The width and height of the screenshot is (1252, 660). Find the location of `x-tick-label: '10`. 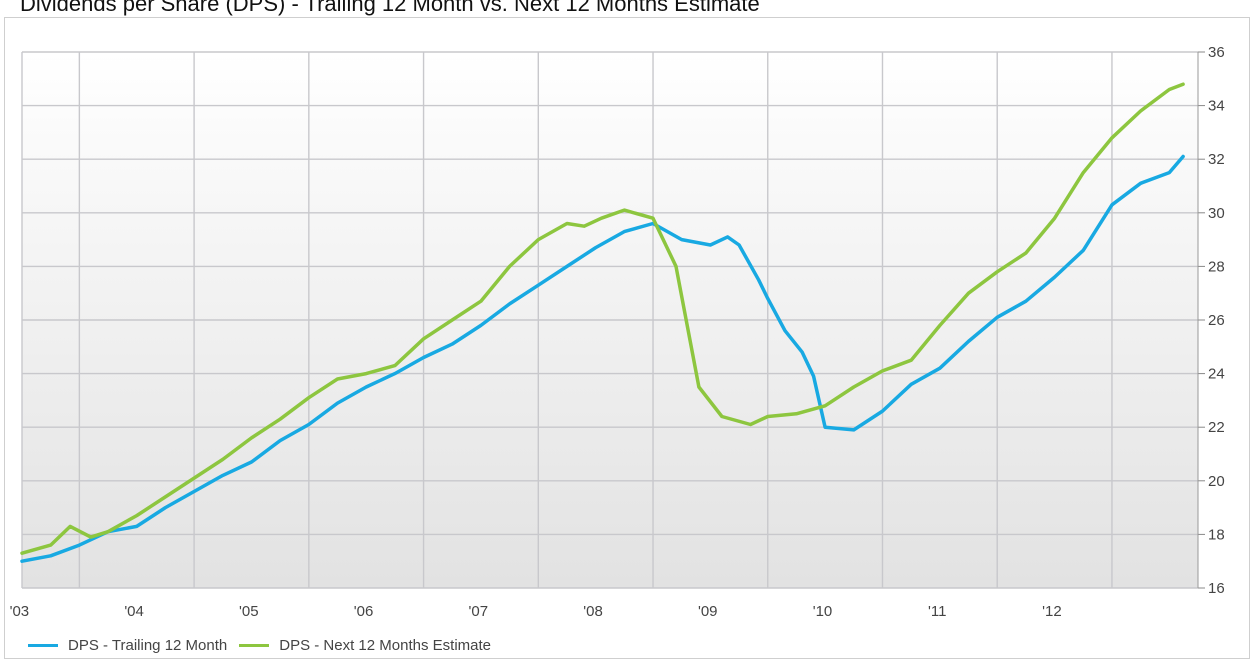

x-tick-label: '10 is located at coordinates (823, 611).